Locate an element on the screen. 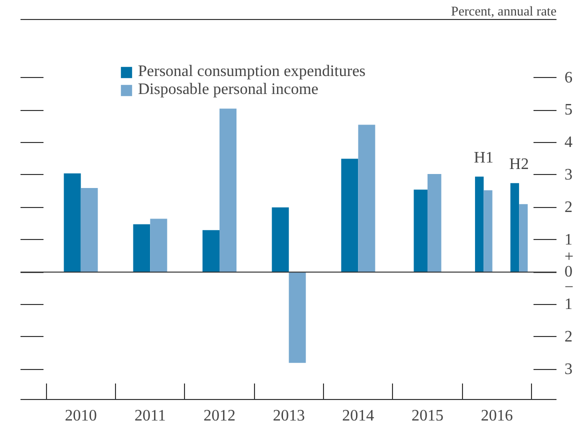  y-tick-label: 5 is located at coordinates (568, 110).